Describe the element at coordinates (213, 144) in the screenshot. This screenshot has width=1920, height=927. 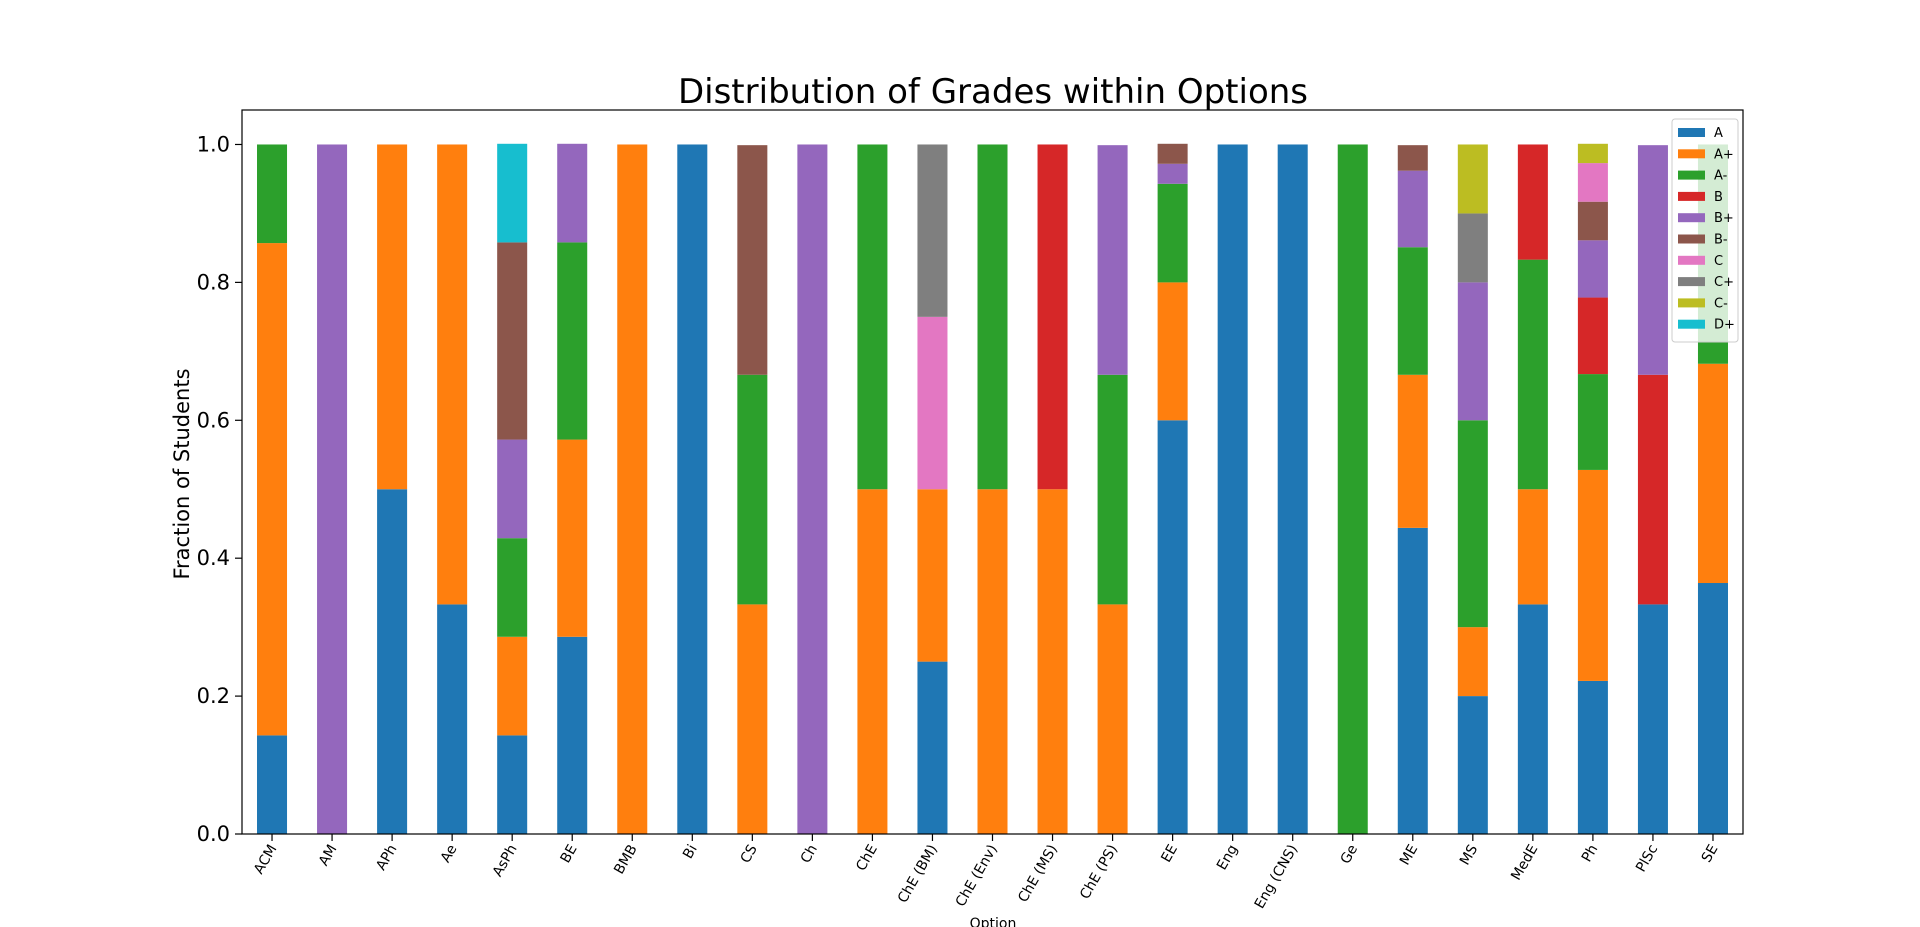
I see `y-tick-label: 1.0` at that location.